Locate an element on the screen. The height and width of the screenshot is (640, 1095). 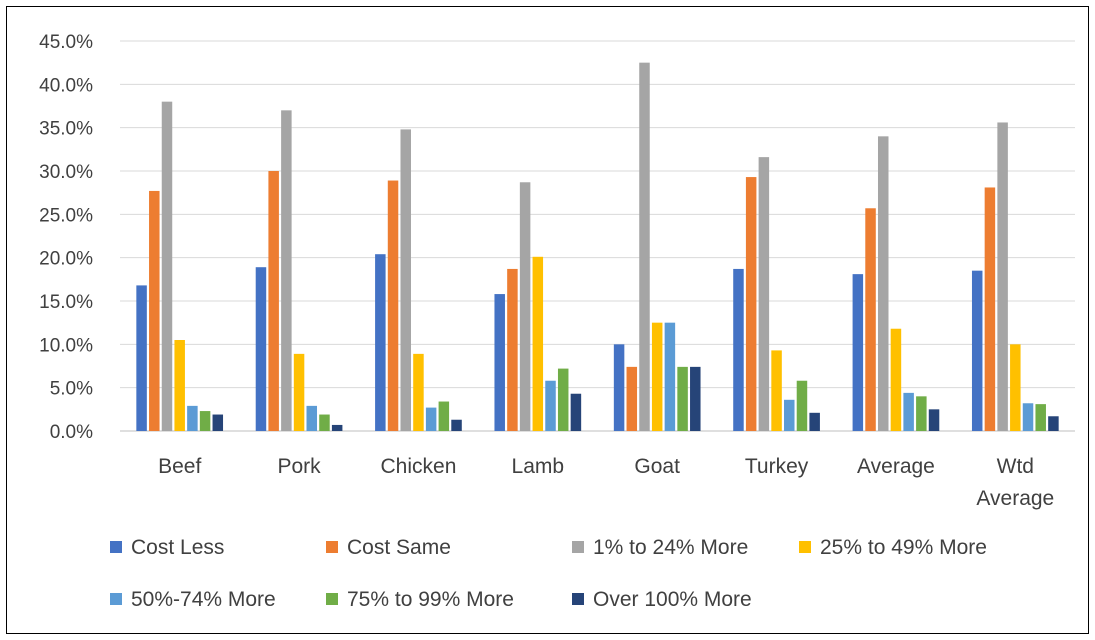
legend-label: 75% to 99% More is located at coordinates (430, 599).